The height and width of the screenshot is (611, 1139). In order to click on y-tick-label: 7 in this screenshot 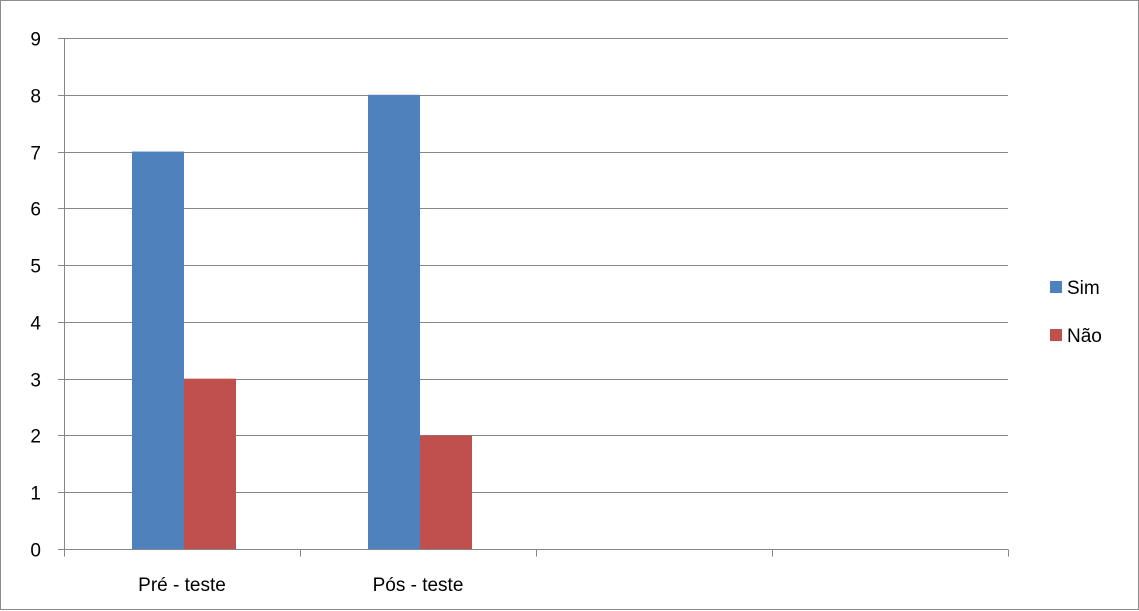, I will do `click(35, 154)`.